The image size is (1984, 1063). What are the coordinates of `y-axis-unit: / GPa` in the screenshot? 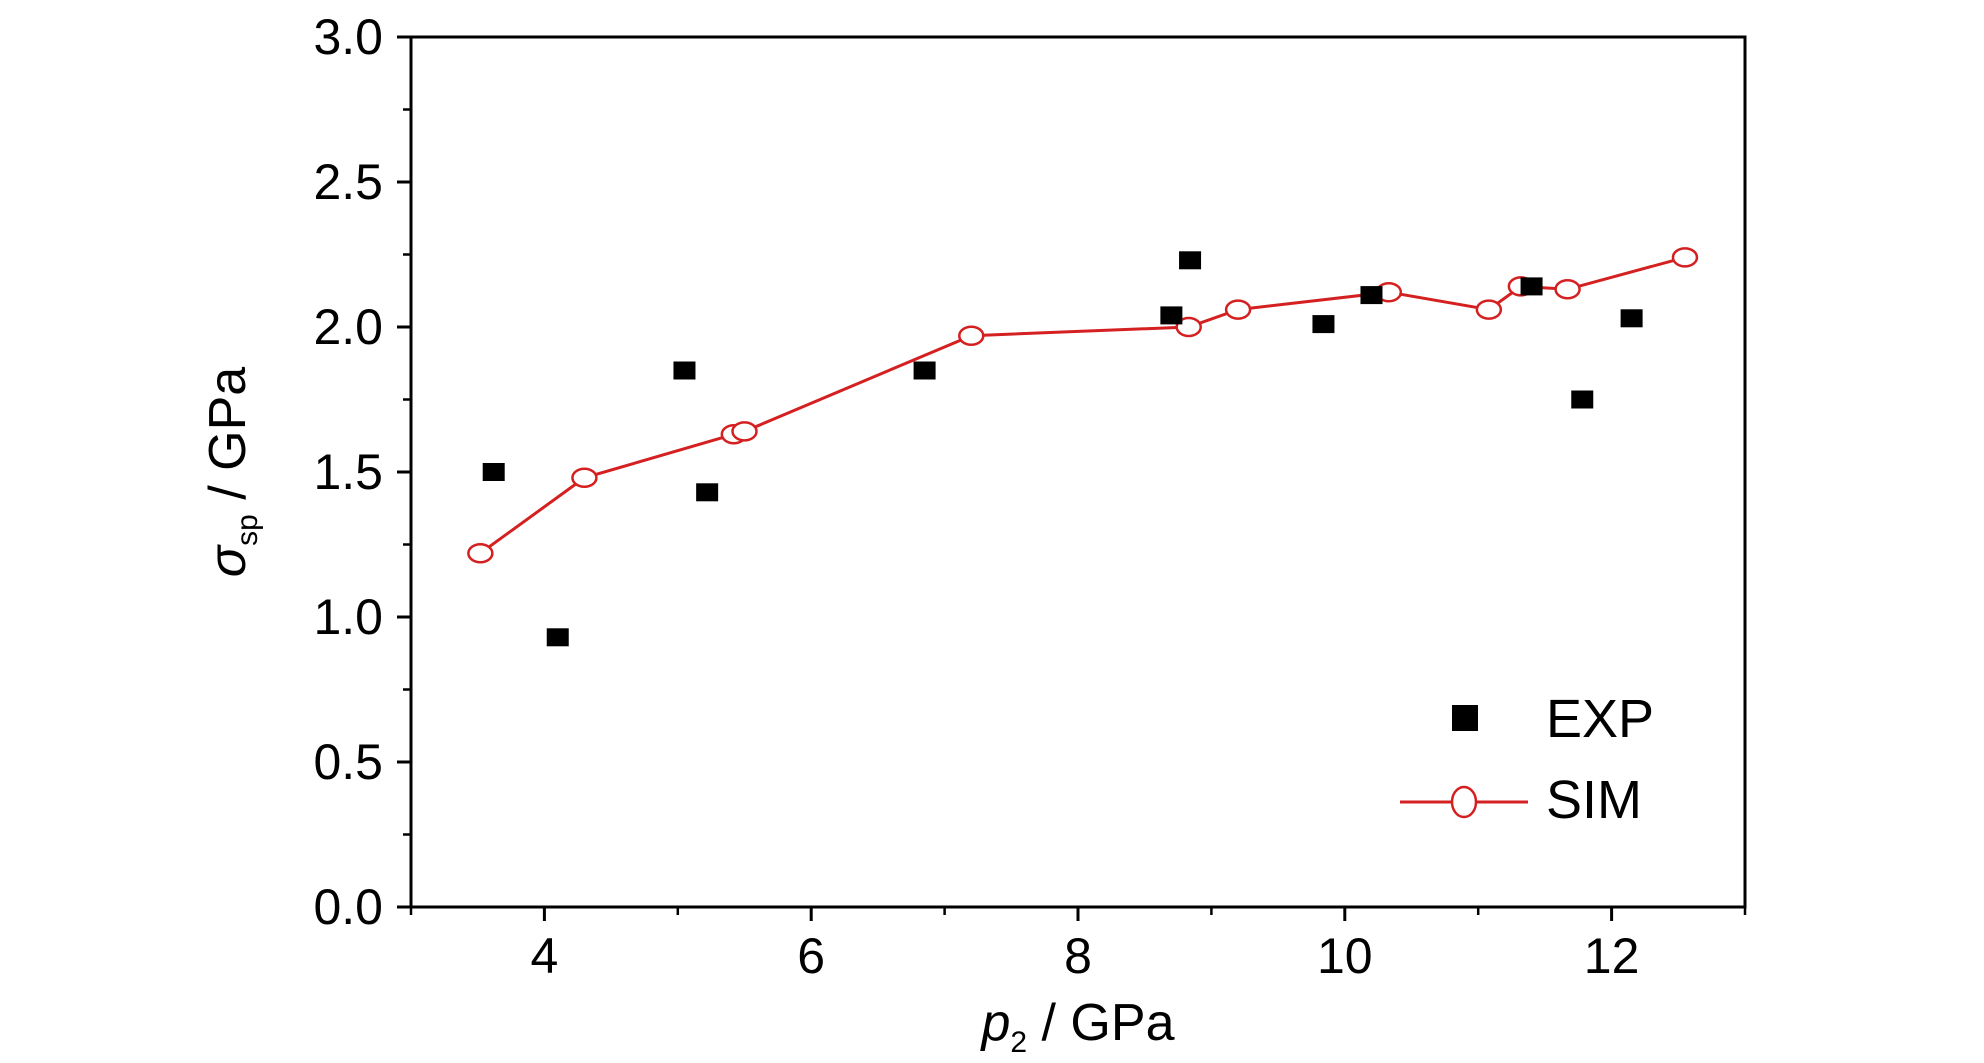 It's located at (228, 440).